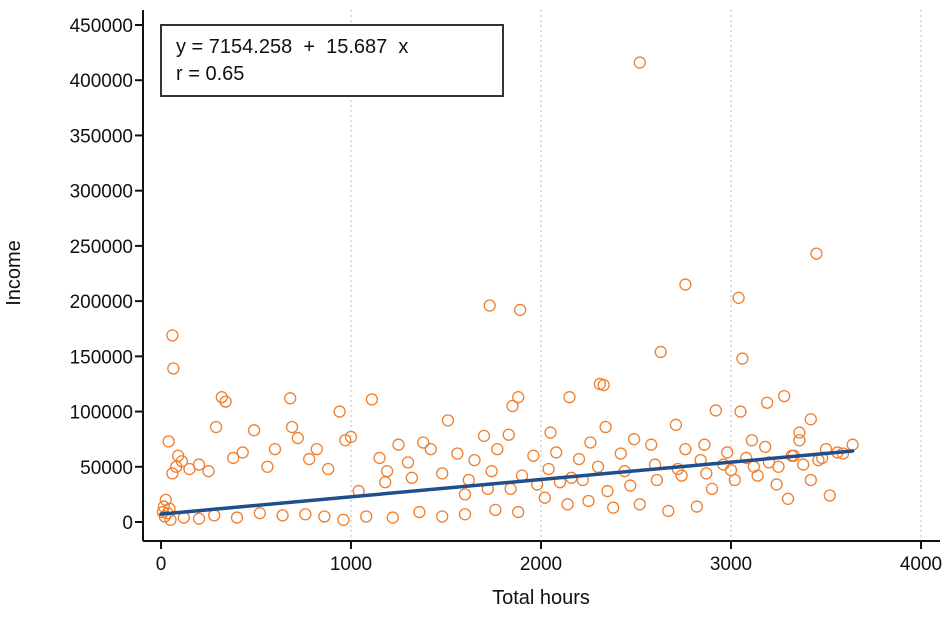  Describe the element at coordinates (921, 564) in the screenshot. I see `x-tick-label: 4000` at that location.